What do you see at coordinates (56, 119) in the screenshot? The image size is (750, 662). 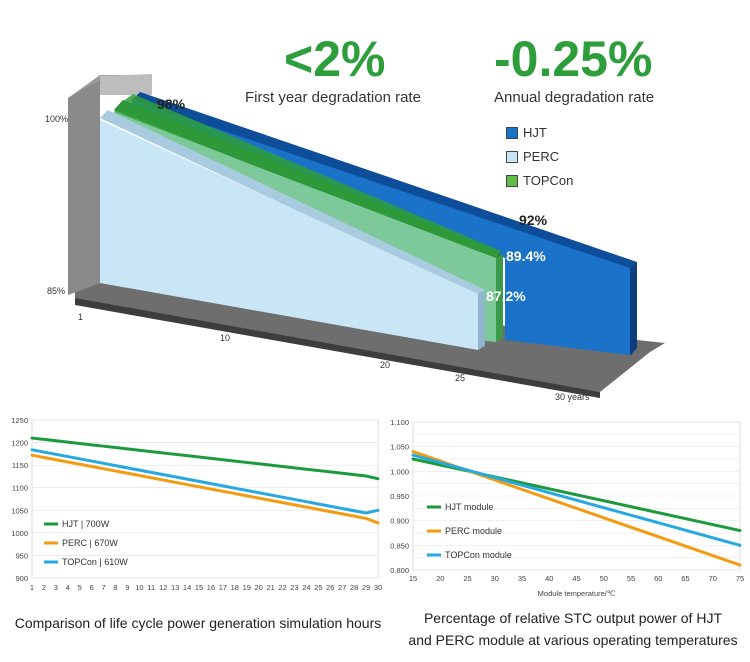 I see `y-label-100: 100%` at bounding box center [56, 119].